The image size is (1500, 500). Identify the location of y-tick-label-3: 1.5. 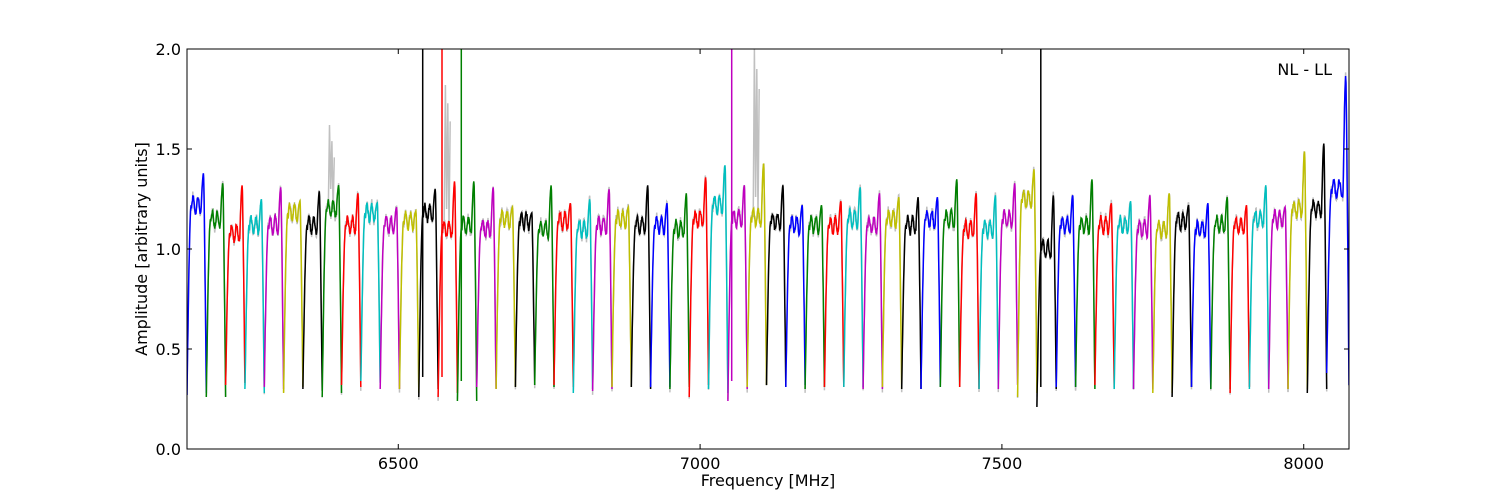
(168, 149).